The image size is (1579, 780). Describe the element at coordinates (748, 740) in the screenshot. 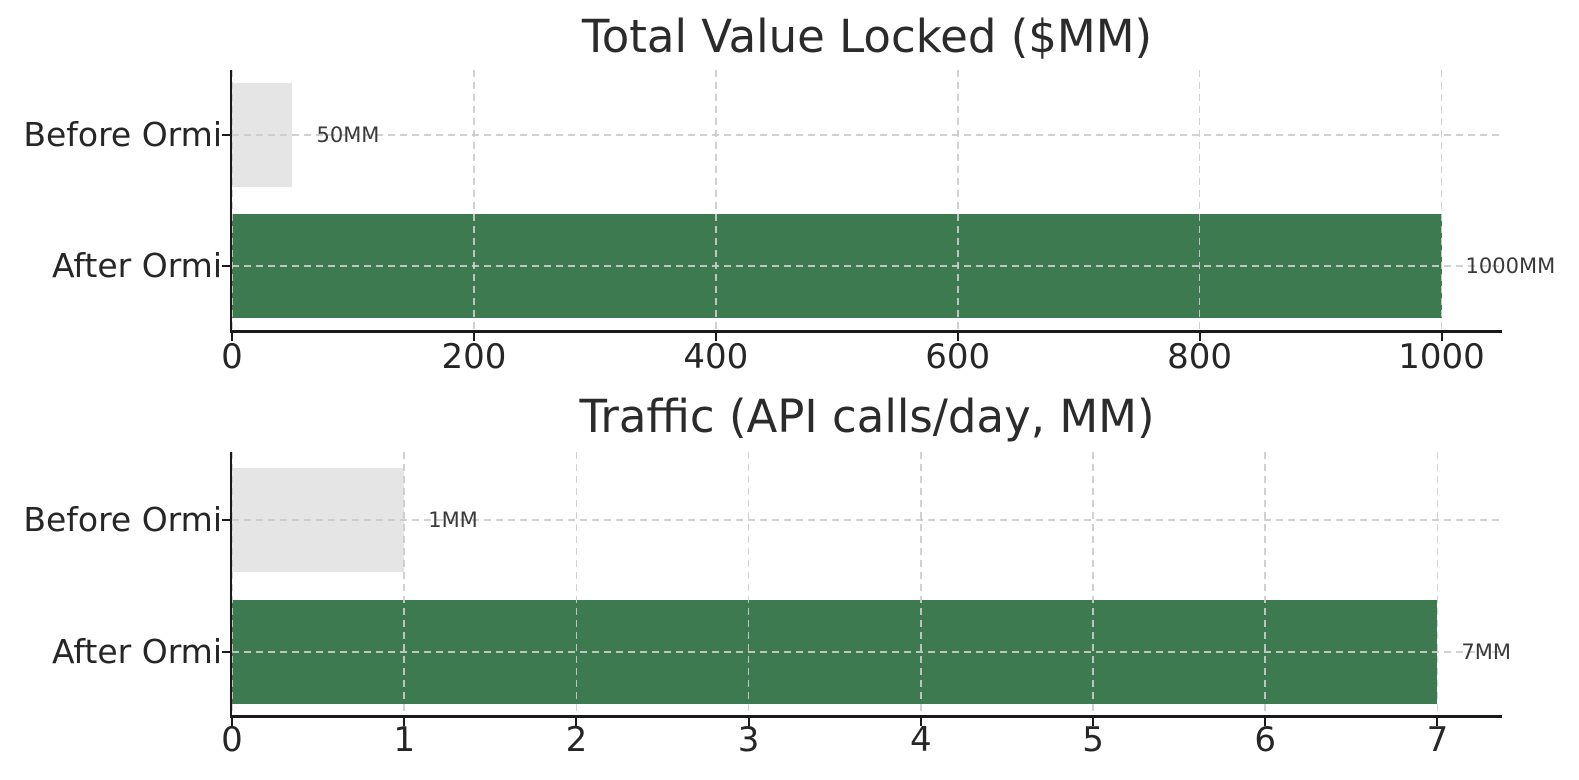

I see `x-tick-label: 3` at that location.